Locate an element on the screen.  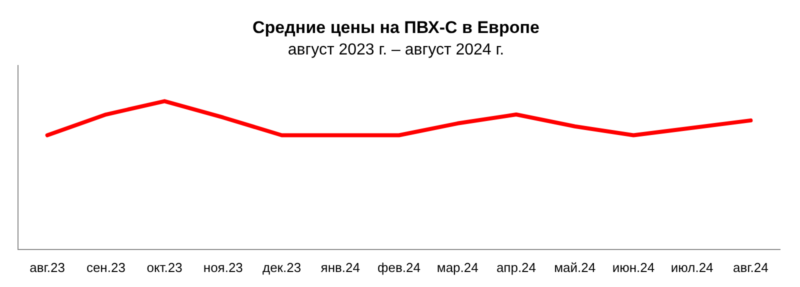
x-tick-label: авг.23 is located at coordinates (47, 267).